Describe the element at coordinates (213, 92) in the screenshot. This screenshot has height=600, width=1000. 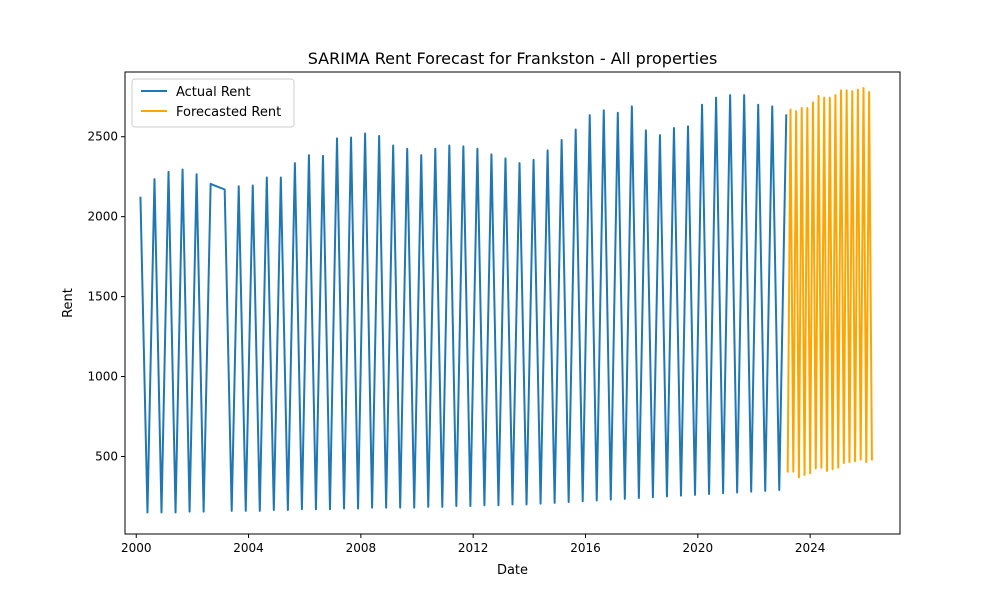
I see `legend-label-actual: Actual Rent` at that location.